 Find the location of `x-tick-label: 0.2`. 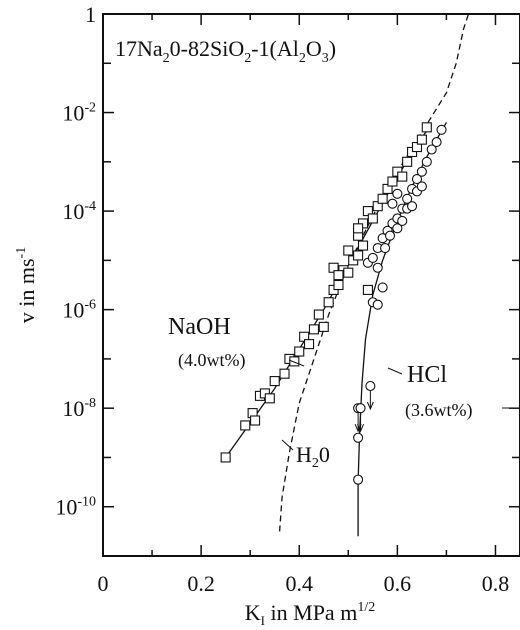

x-tick-label: 0.2 is located at coordinates (201, 583).